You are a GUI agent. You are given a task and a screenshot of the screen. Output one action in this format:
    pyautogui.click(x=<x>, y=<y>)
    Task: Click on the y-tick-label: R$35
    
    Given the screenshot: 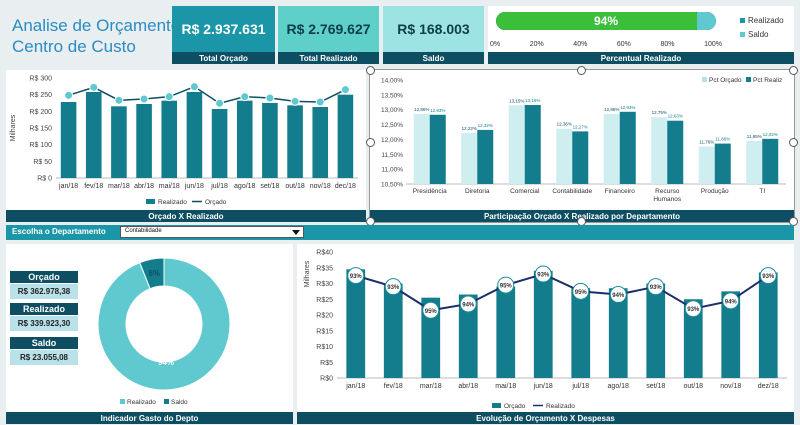 What is the action you would take?
    pyautogui.click(x=324, y=268)
    